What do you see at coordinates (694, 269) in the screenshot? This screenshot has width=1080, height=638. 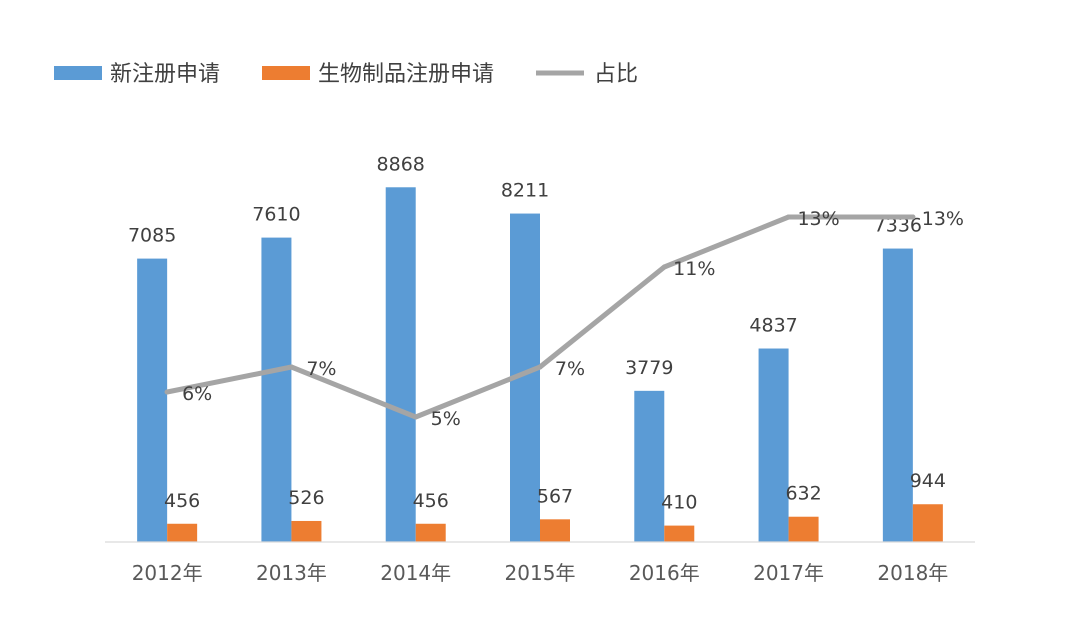 I see `line-label-0-4: 11%` at bounding box center [694, 269].